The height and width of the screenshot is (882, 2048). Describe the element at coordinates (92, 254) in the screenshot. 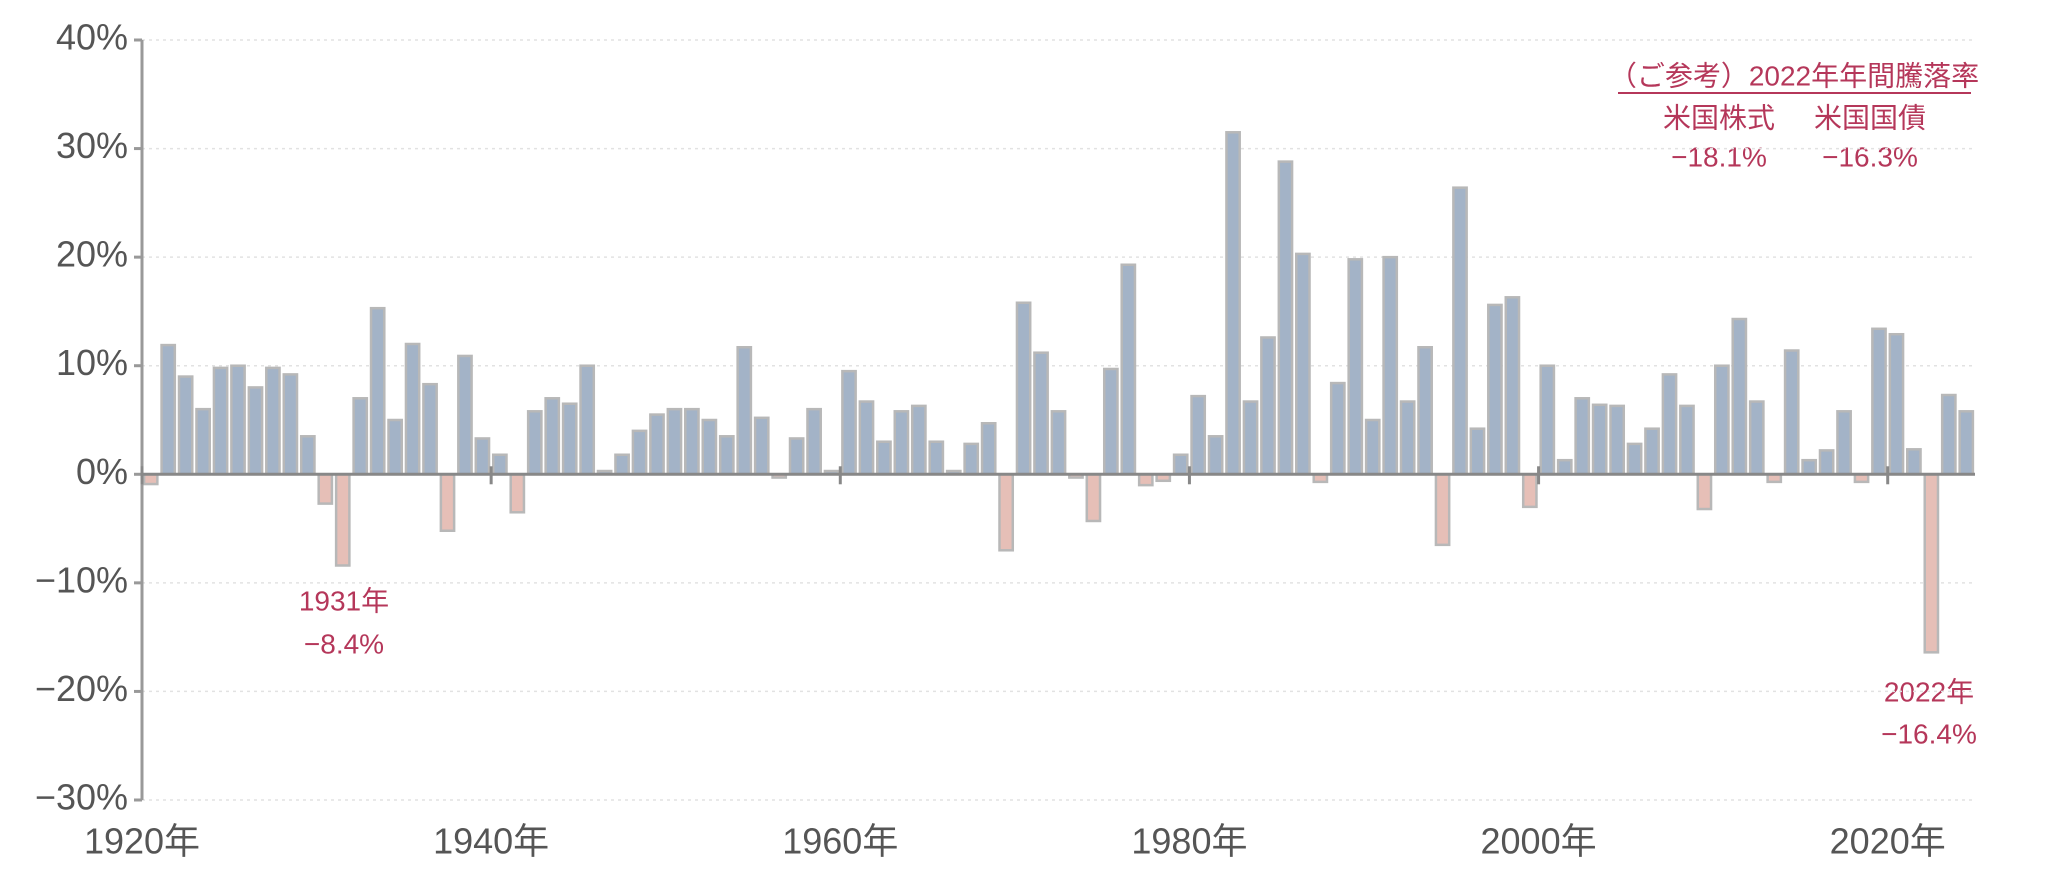

I see `y-tick-label: 20%` at that location.